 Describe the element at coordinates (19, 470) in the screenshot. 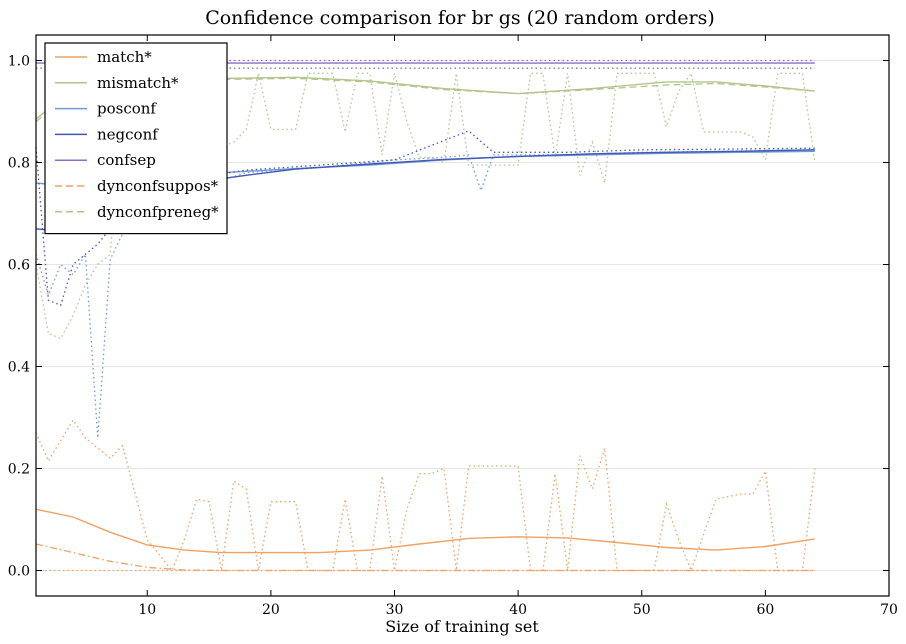

I see `y-tick-label: 0.2` at that location.